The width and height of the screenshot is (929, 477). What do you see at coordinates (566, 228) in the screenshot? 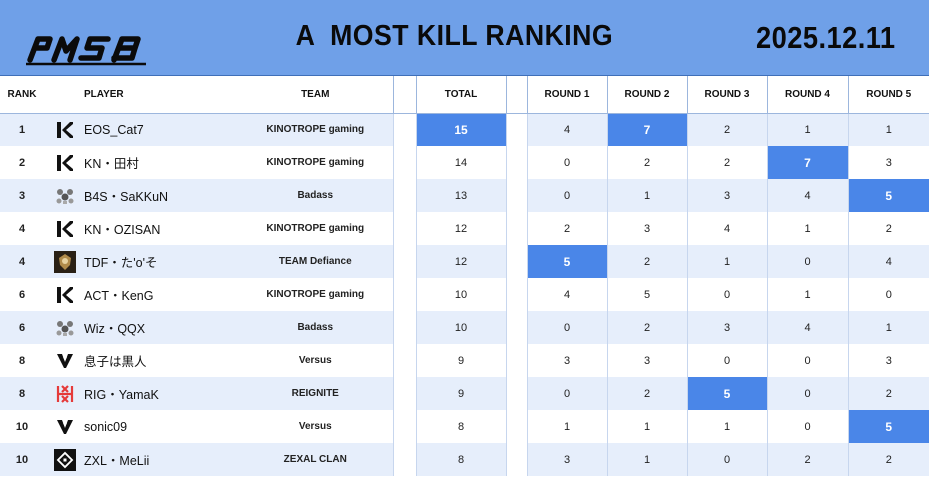
I see `round-1-kills: 2` at bounding box center [566, 228].